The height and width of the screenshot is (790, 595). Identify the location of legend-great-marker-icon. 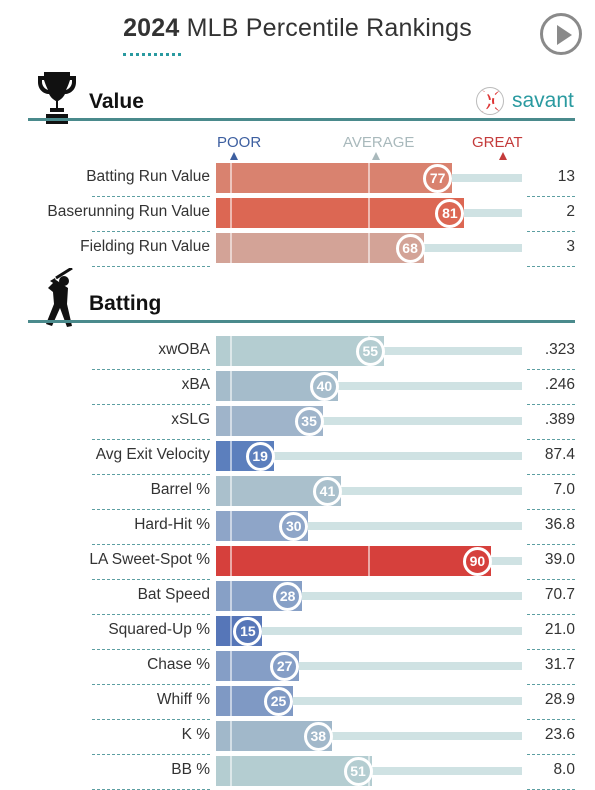
(503, 156).